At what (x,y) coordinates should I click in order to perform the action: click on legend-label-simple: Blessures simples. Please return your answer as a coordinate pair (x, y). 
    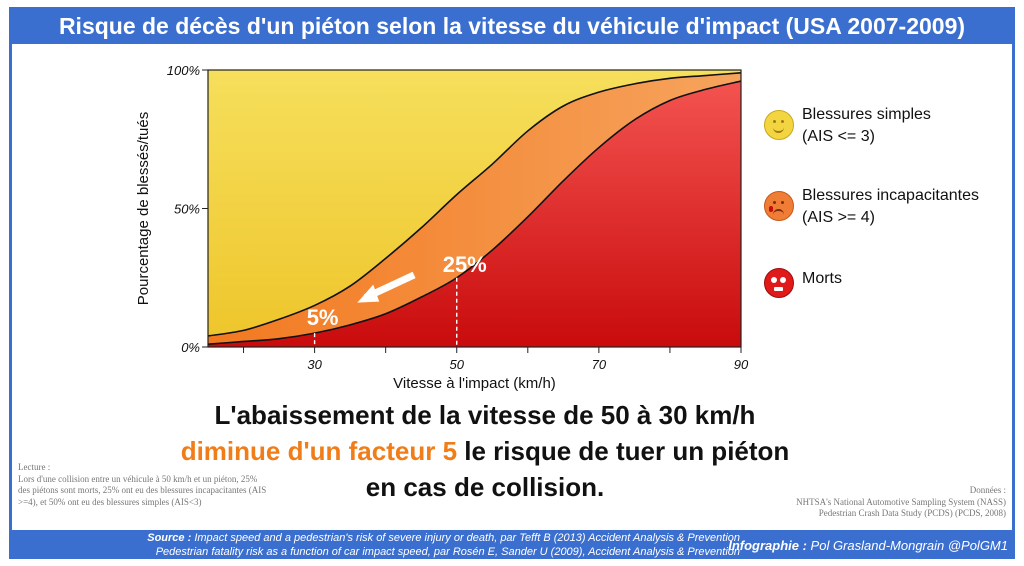
    Looking at the image, I should click on (866, 114).